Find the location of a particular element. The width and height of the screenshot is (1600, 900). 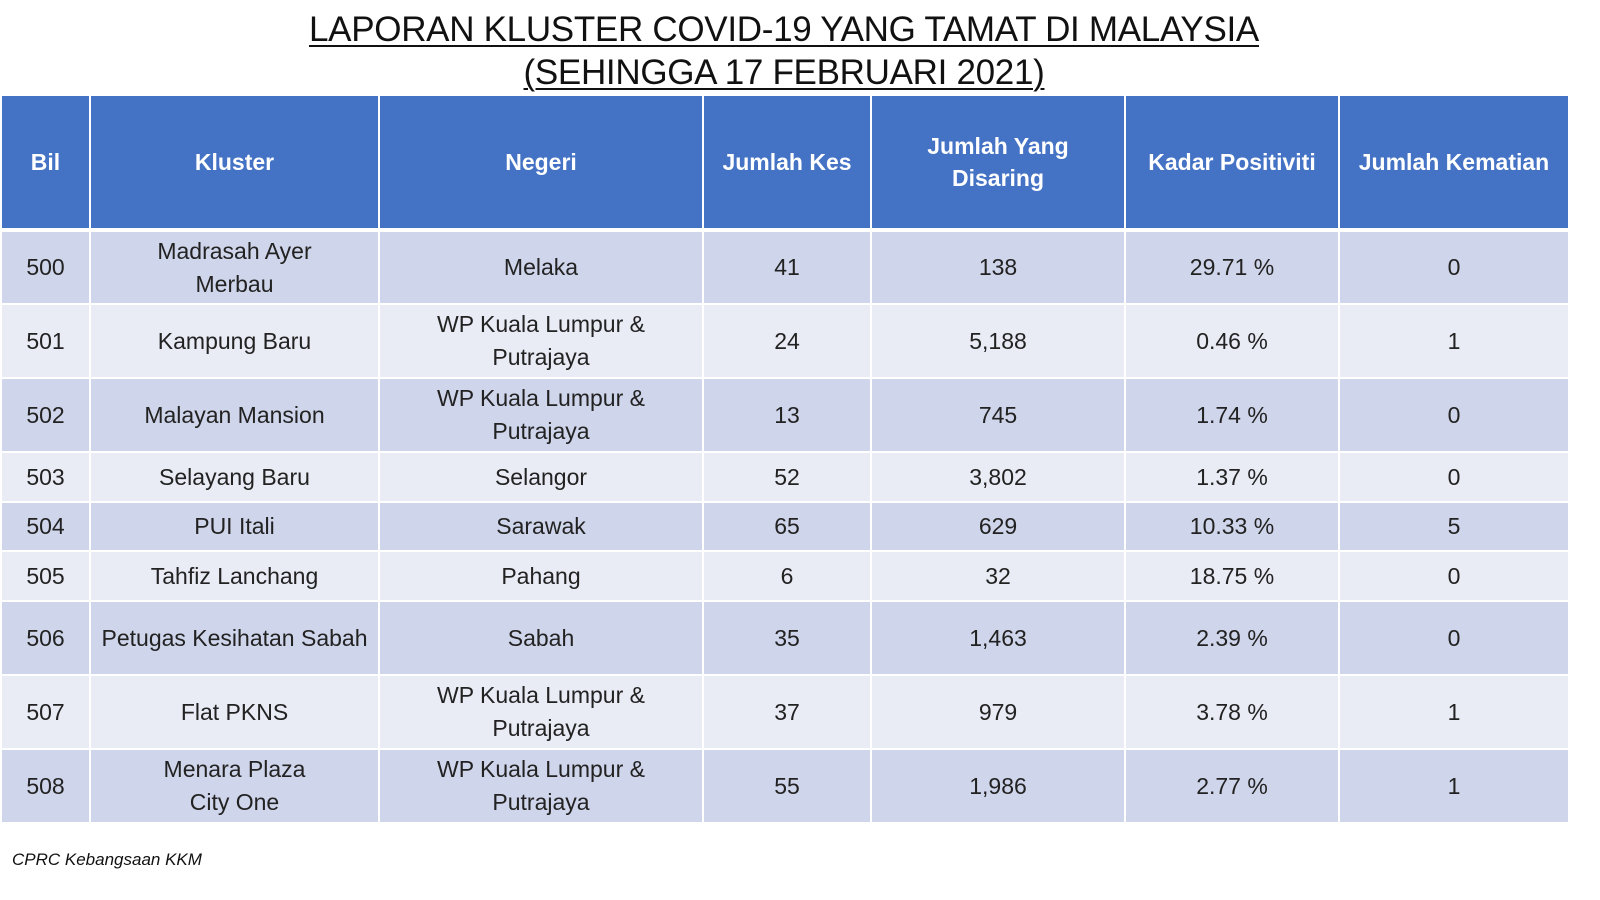

cell-negeri: Selangor is located at coordinates (541, 477).